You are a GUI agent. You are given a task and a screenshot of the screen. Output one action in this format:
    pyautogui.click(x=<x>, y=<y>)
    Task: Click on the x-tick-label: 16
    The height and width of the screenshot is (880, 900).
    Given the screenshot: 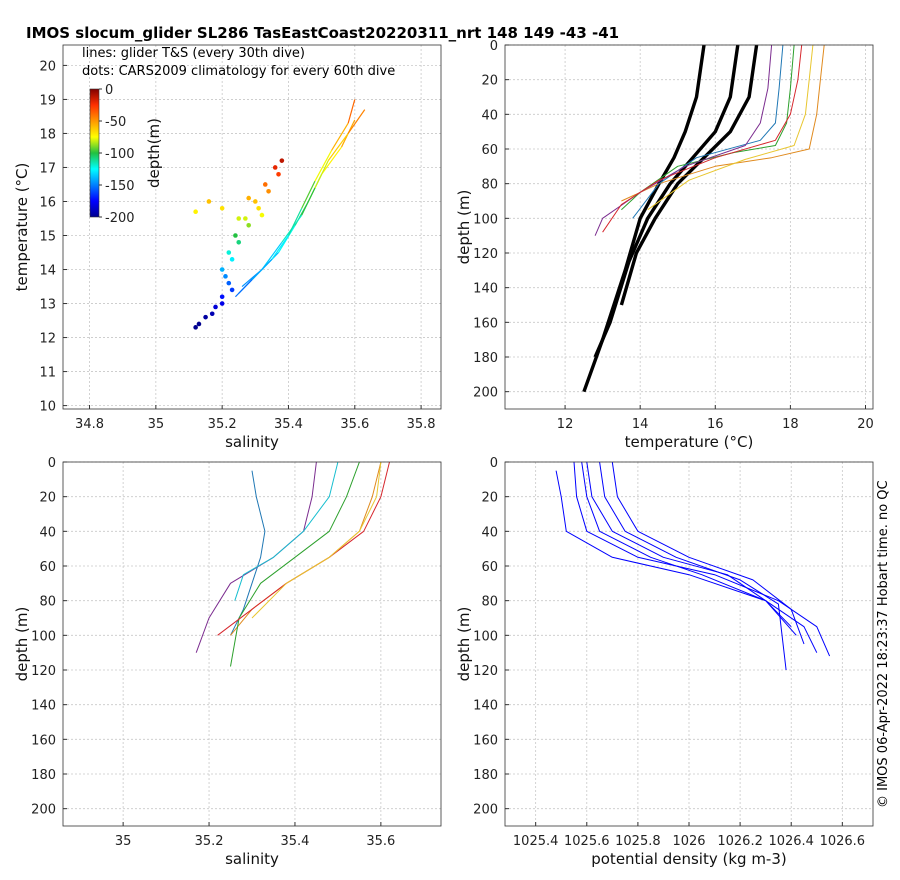 What is the action you would take?
    pyautogui.click(x=715, y=424)
    